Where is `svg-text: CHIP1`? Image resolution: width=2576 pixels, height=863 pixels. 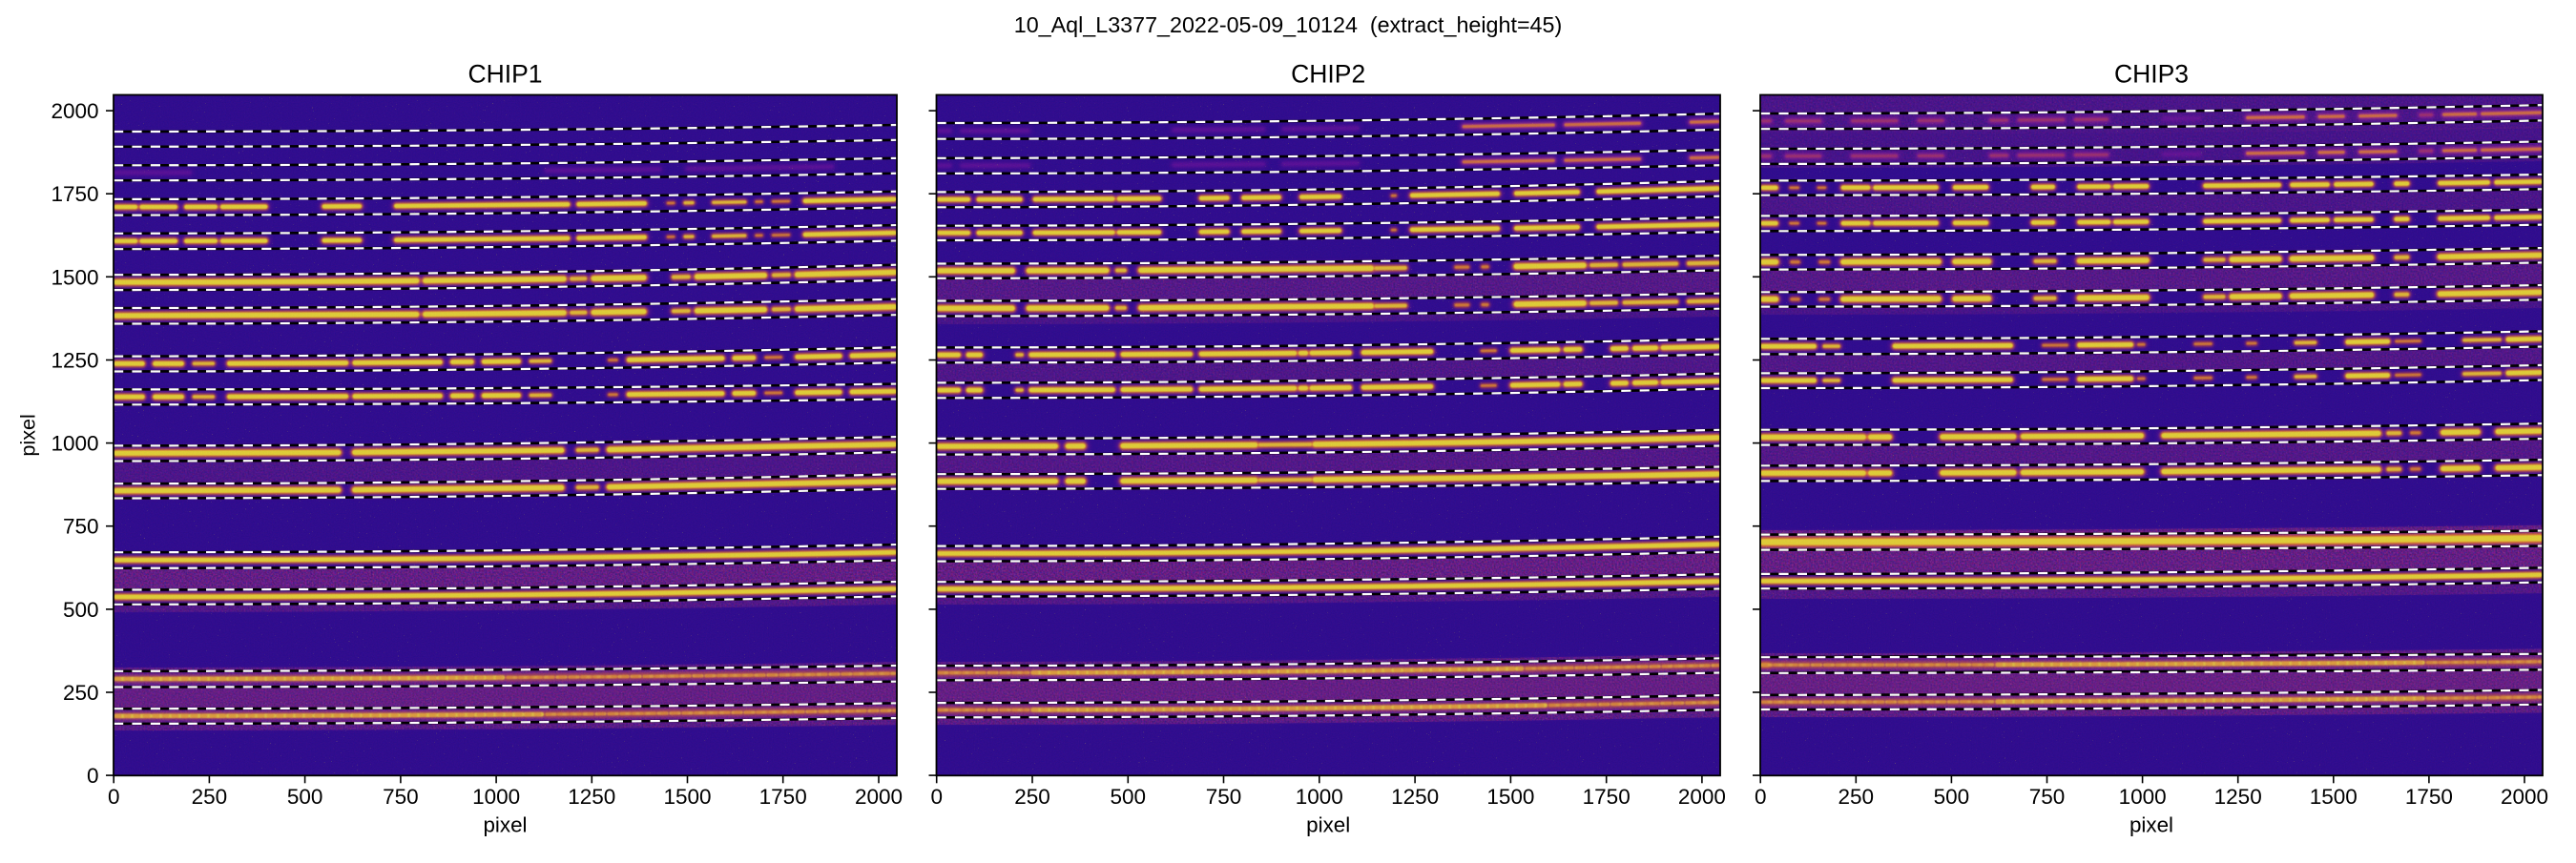
svg-text: CHIP1 is located at coordinates (504, 74).